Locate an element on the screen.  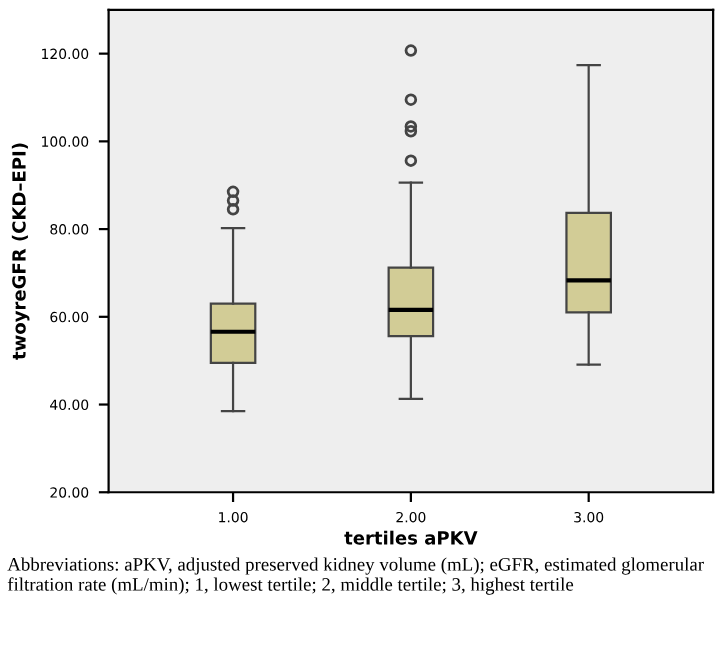
x-axis-title: tertiles aPKV is located at coordinates (411, 537).